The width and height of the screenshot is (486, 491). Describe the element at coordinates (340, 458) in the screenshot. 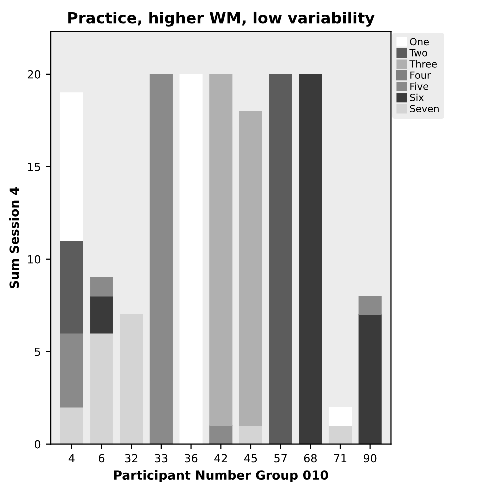

I see `x-tick-label: 71` at that location.